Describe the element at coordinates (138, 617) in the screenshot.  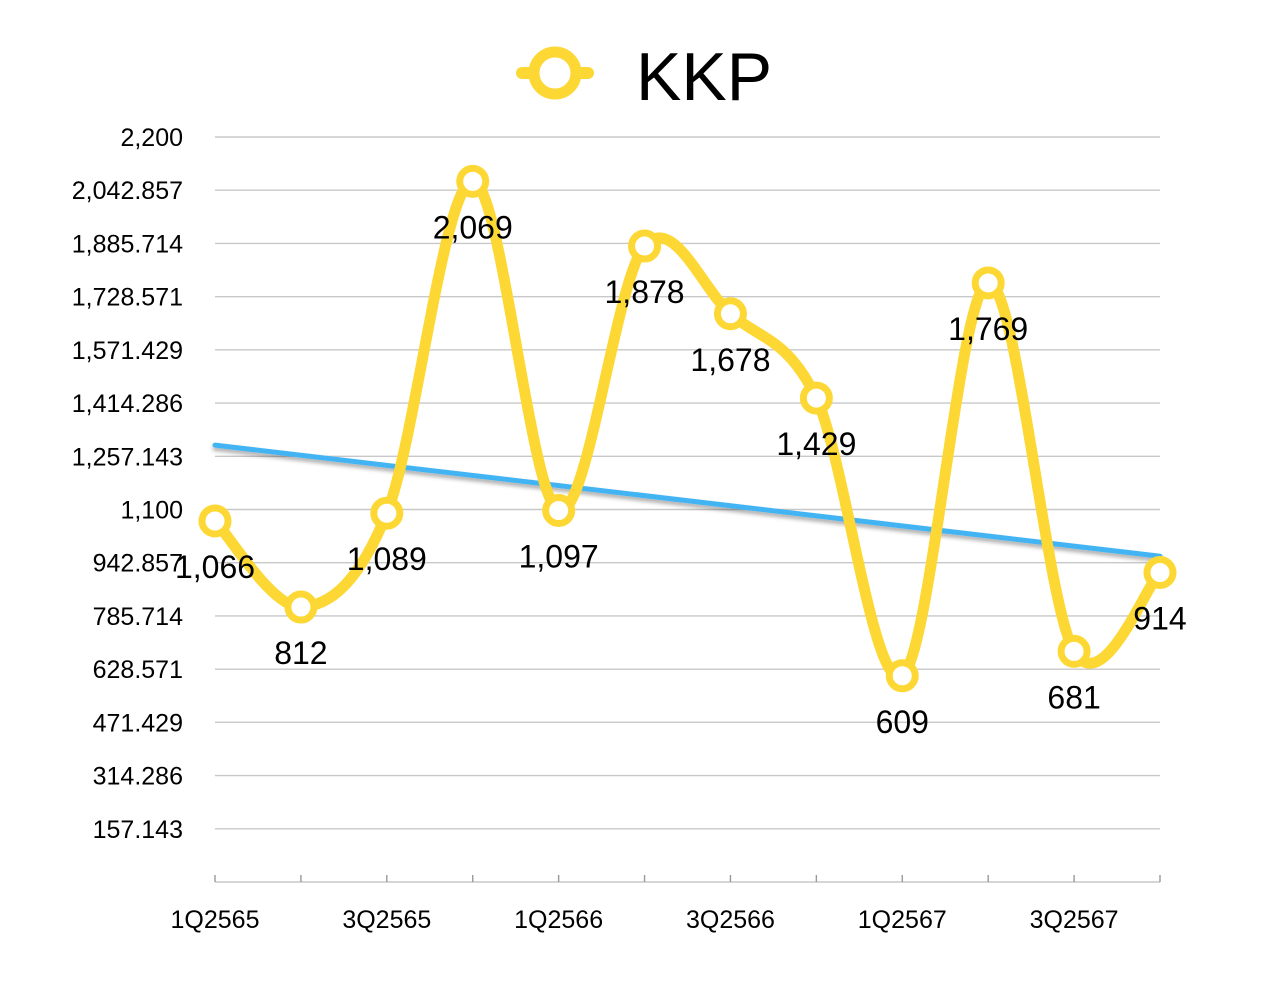
I see `y-tick-label: 785.714` at that location.